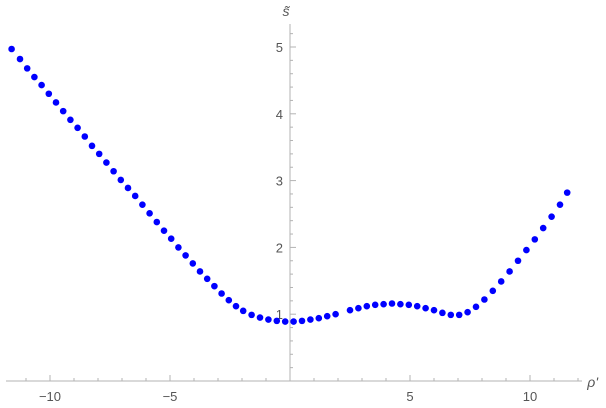 The image size is (606, 408). What do you see at coordinates (592, 382) in the screenshot?
I see `x-axis-label: ρ'` at bounding box center [592, 382].